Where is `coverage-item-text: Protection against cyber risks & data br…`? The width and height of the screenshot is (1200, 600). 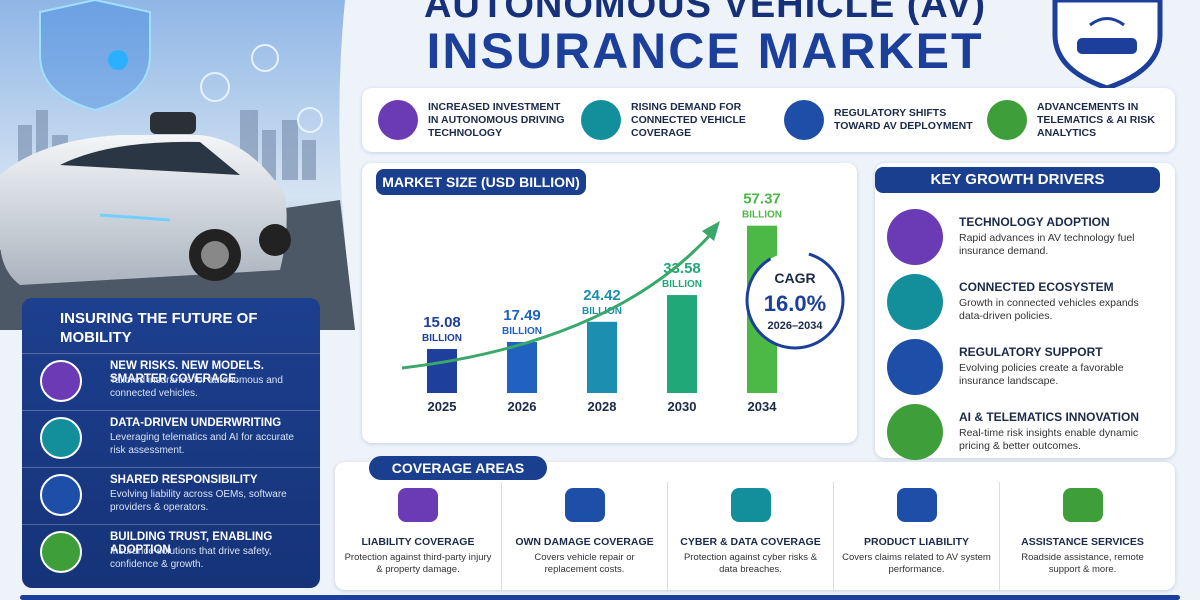 coverage-item-text: Protection against cyber risks & data br… is located at coordinates (750, 563).